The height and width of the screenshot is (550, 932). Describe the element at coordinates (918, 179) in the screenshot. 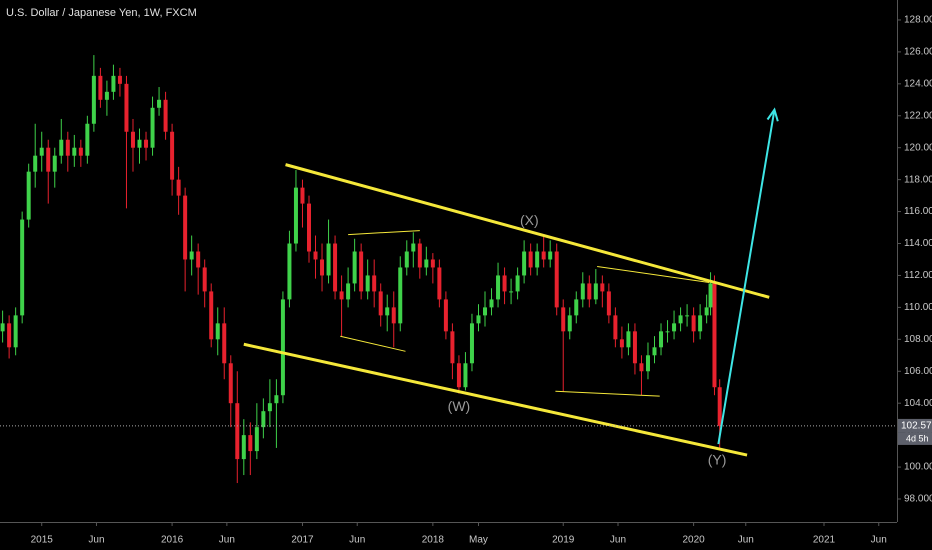

I see `y-tick-label: 118.000` at that location.